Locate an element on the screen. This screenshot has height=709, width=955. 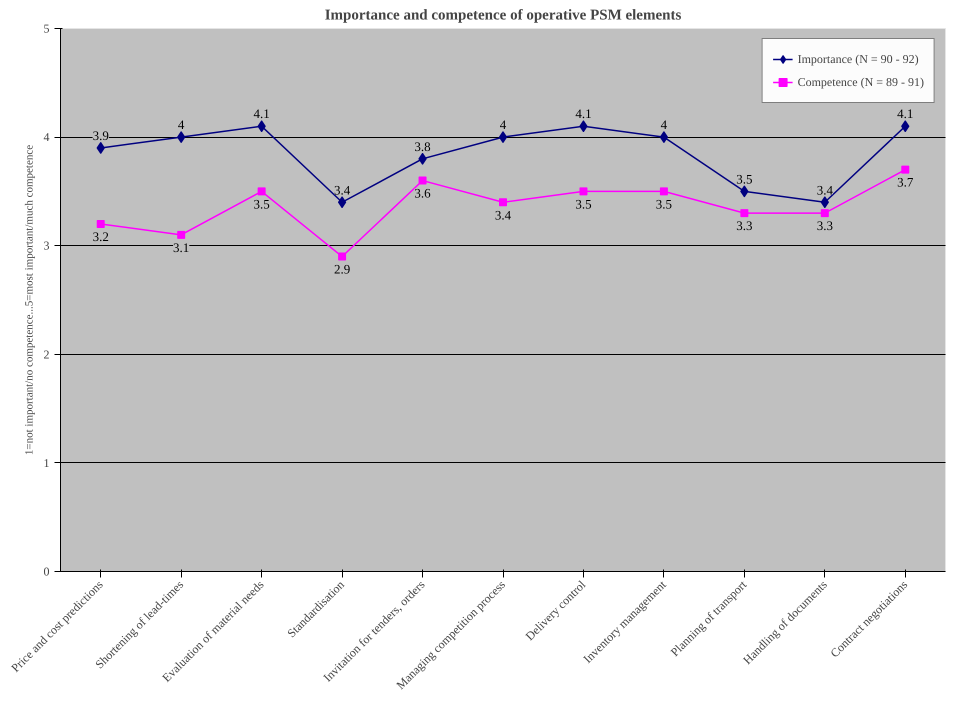
data-label: 3.9 is located at coordinates (100, 135).